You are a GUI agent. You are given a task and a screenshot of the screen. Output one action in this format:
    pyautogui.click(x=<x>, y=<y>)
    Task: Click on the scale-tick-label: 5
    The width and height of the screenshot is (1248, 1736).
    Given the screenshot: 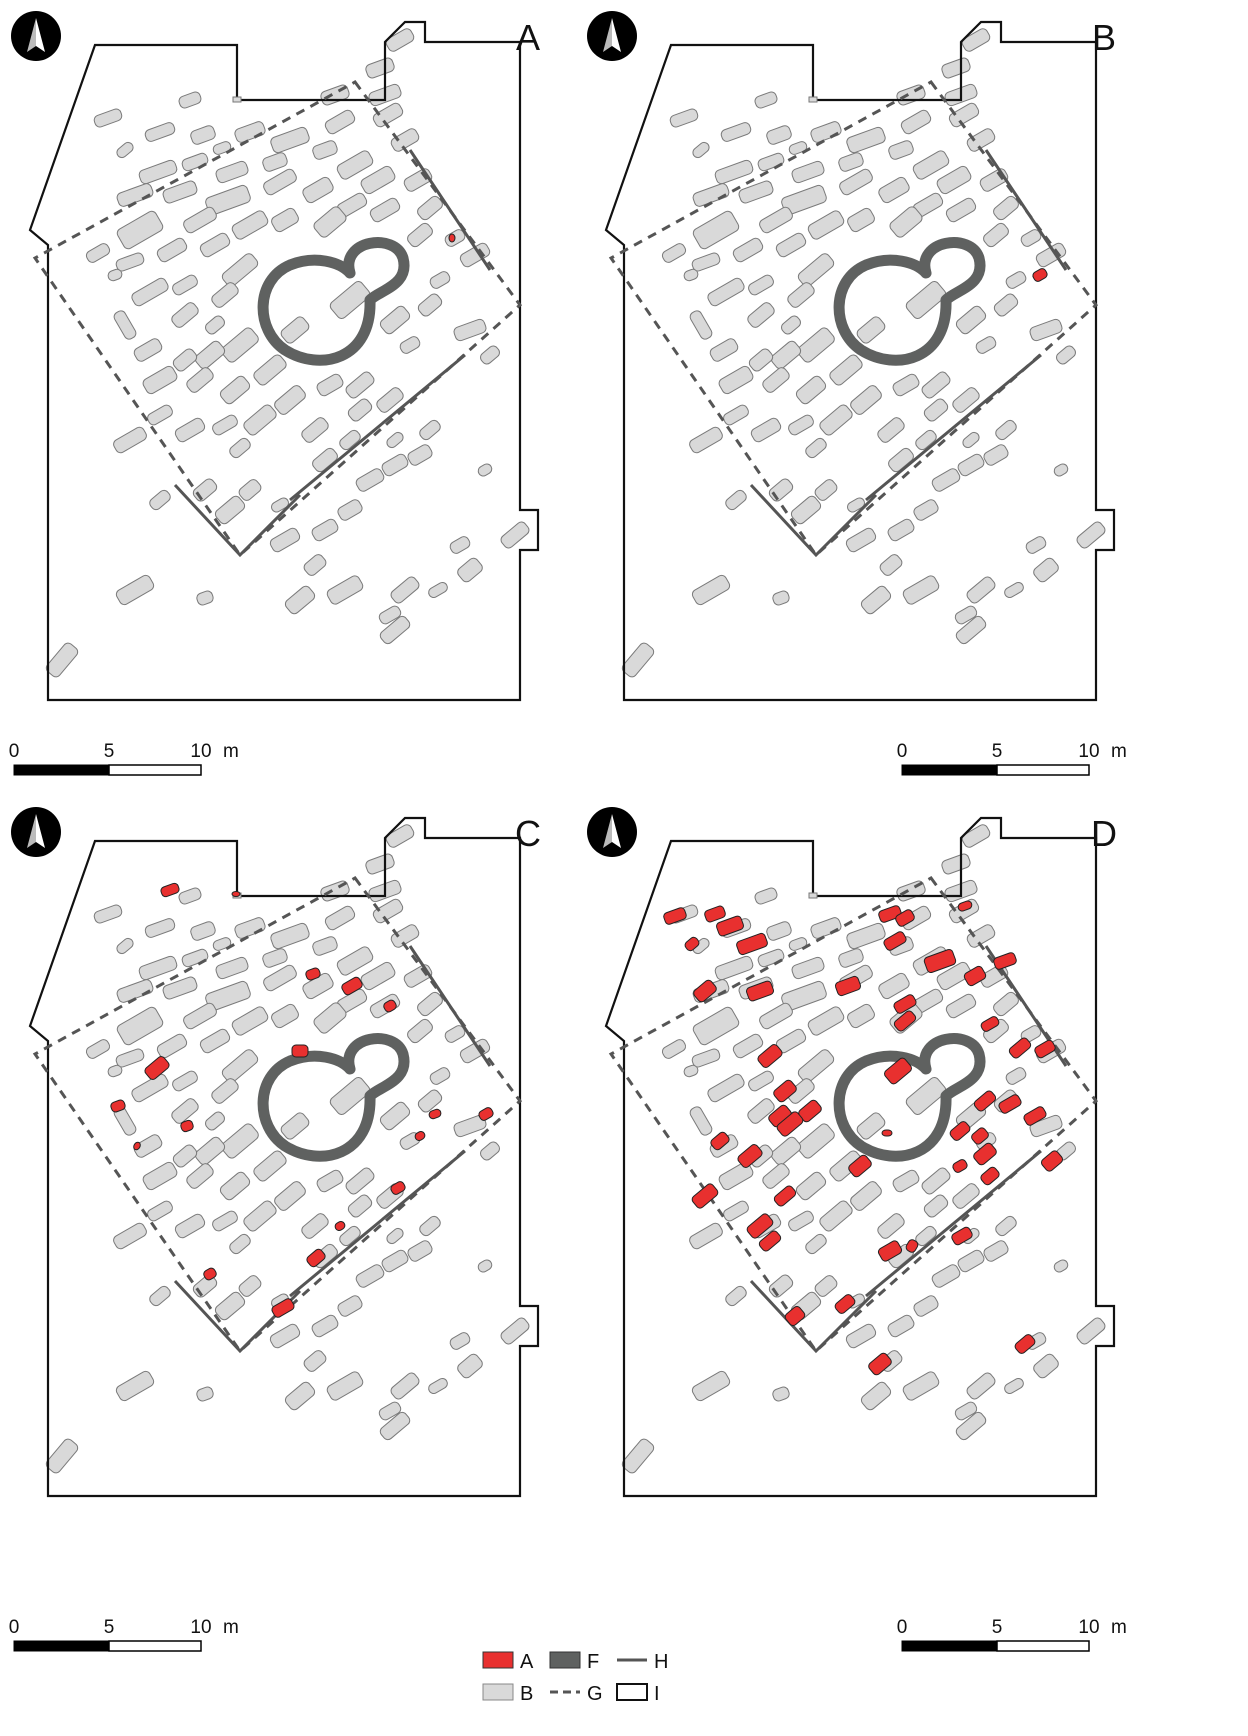 What is the action you would take?
    pyautogui.click(x=997, y=751)
    